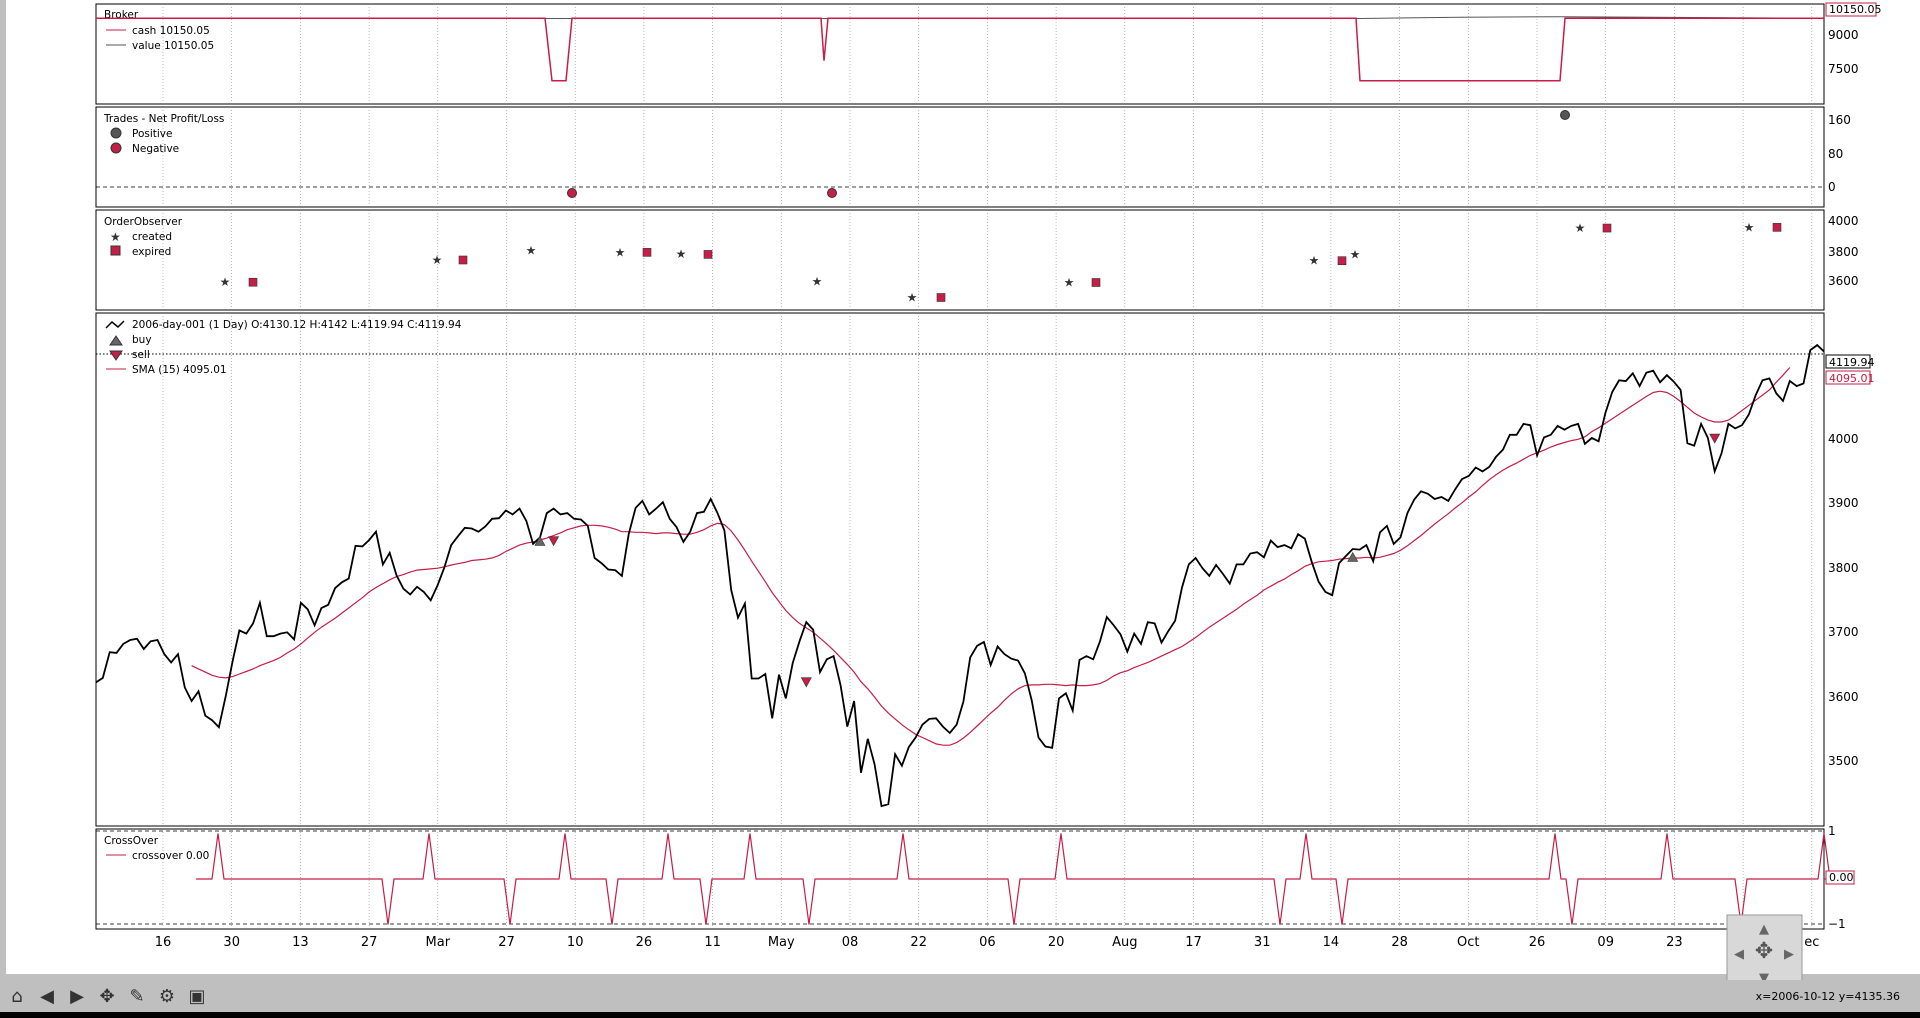 The height and width of the screenshot is (1018, 1920). I want to click on navigator-down-icon: ▼, so click(1764, 975).